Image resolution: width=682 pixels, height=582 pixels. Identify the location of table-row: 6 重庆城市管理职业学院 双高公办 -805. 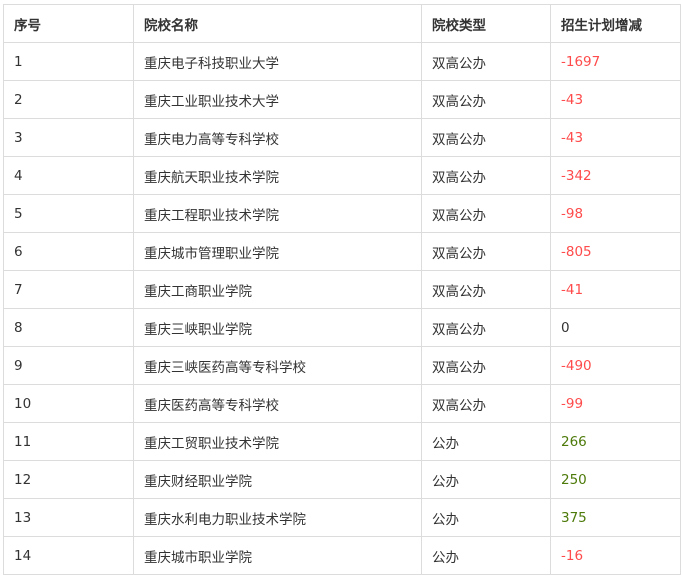
(342, 251).